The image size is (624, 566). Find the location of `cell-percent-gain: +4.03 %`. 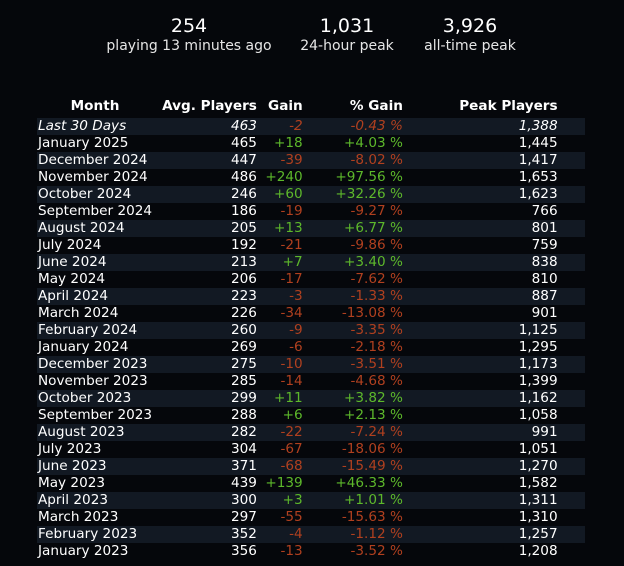

cell-percent-gain: +4.03 % is located at coordinates (373, 143).